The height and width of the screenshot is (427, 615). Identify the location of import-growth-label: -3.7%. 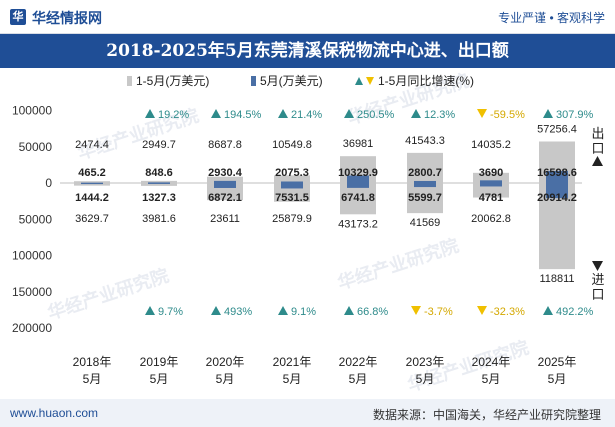
(438, 312).